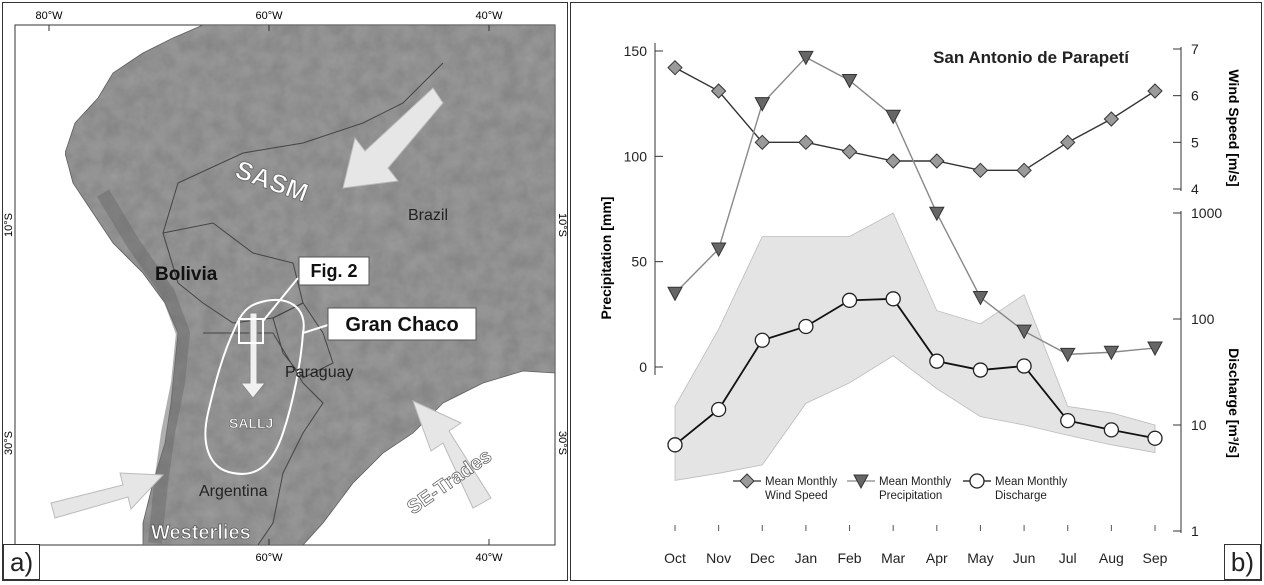 The width and height of the screenshot is (1264, 585). I want to click on chart-title: San Antonio de Parapetí, so click(1031, 57).